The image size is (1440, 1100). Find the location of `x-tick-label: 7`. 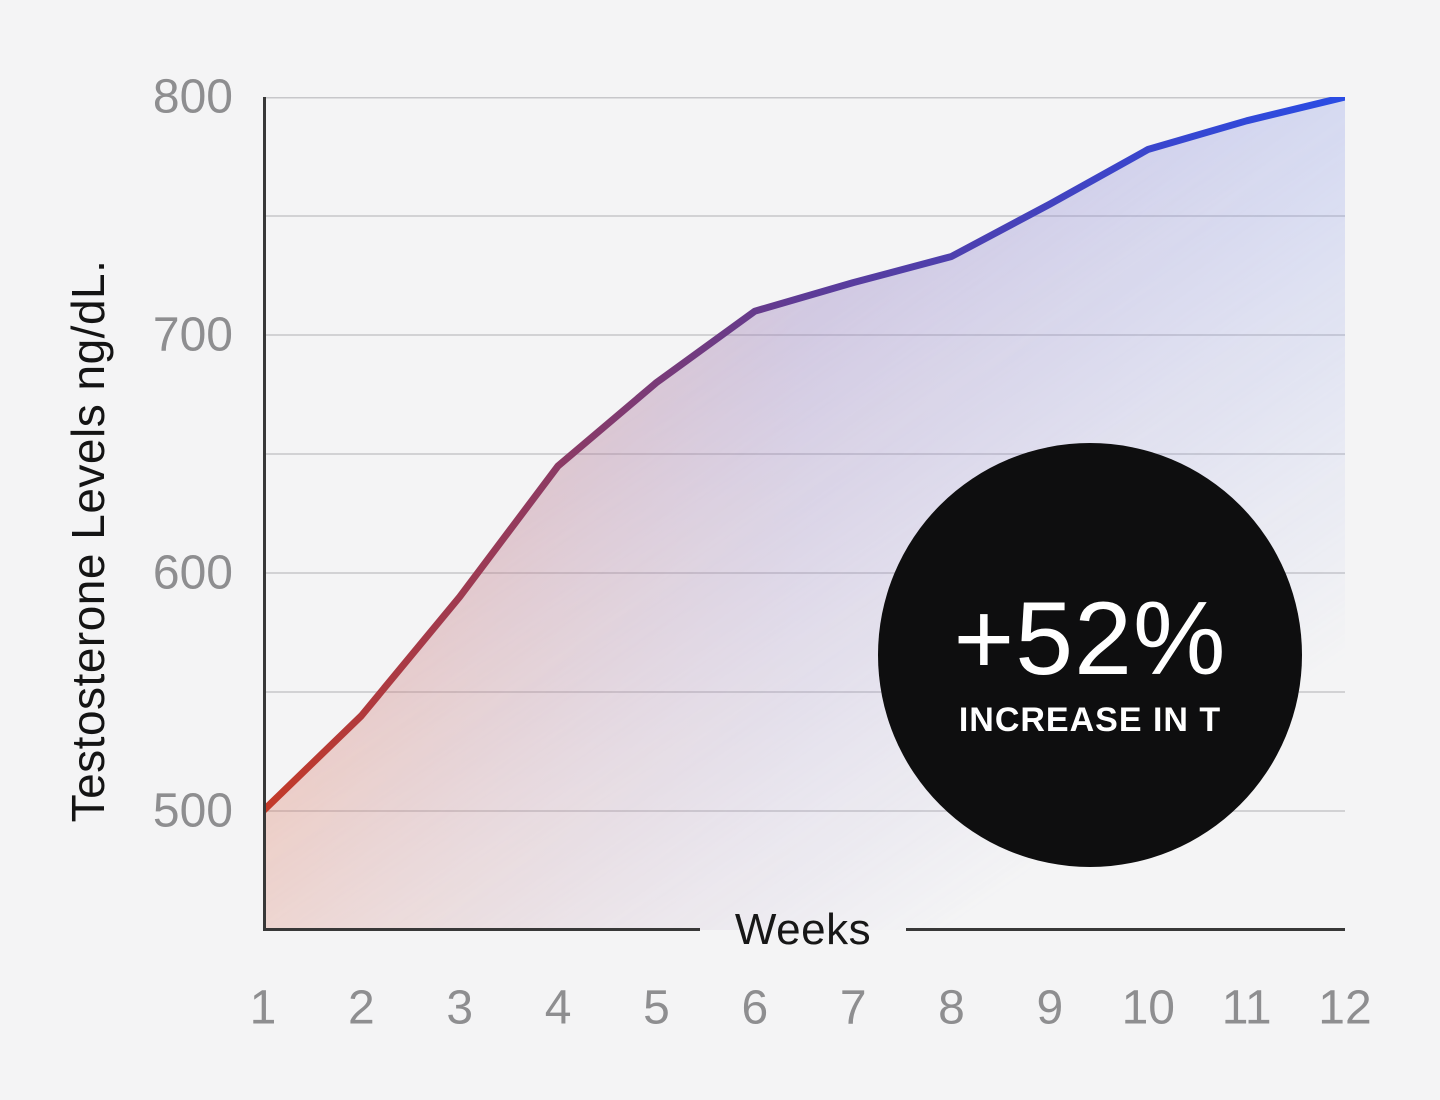

x-tick-label: 7 is located at coordinates (853, 1008).